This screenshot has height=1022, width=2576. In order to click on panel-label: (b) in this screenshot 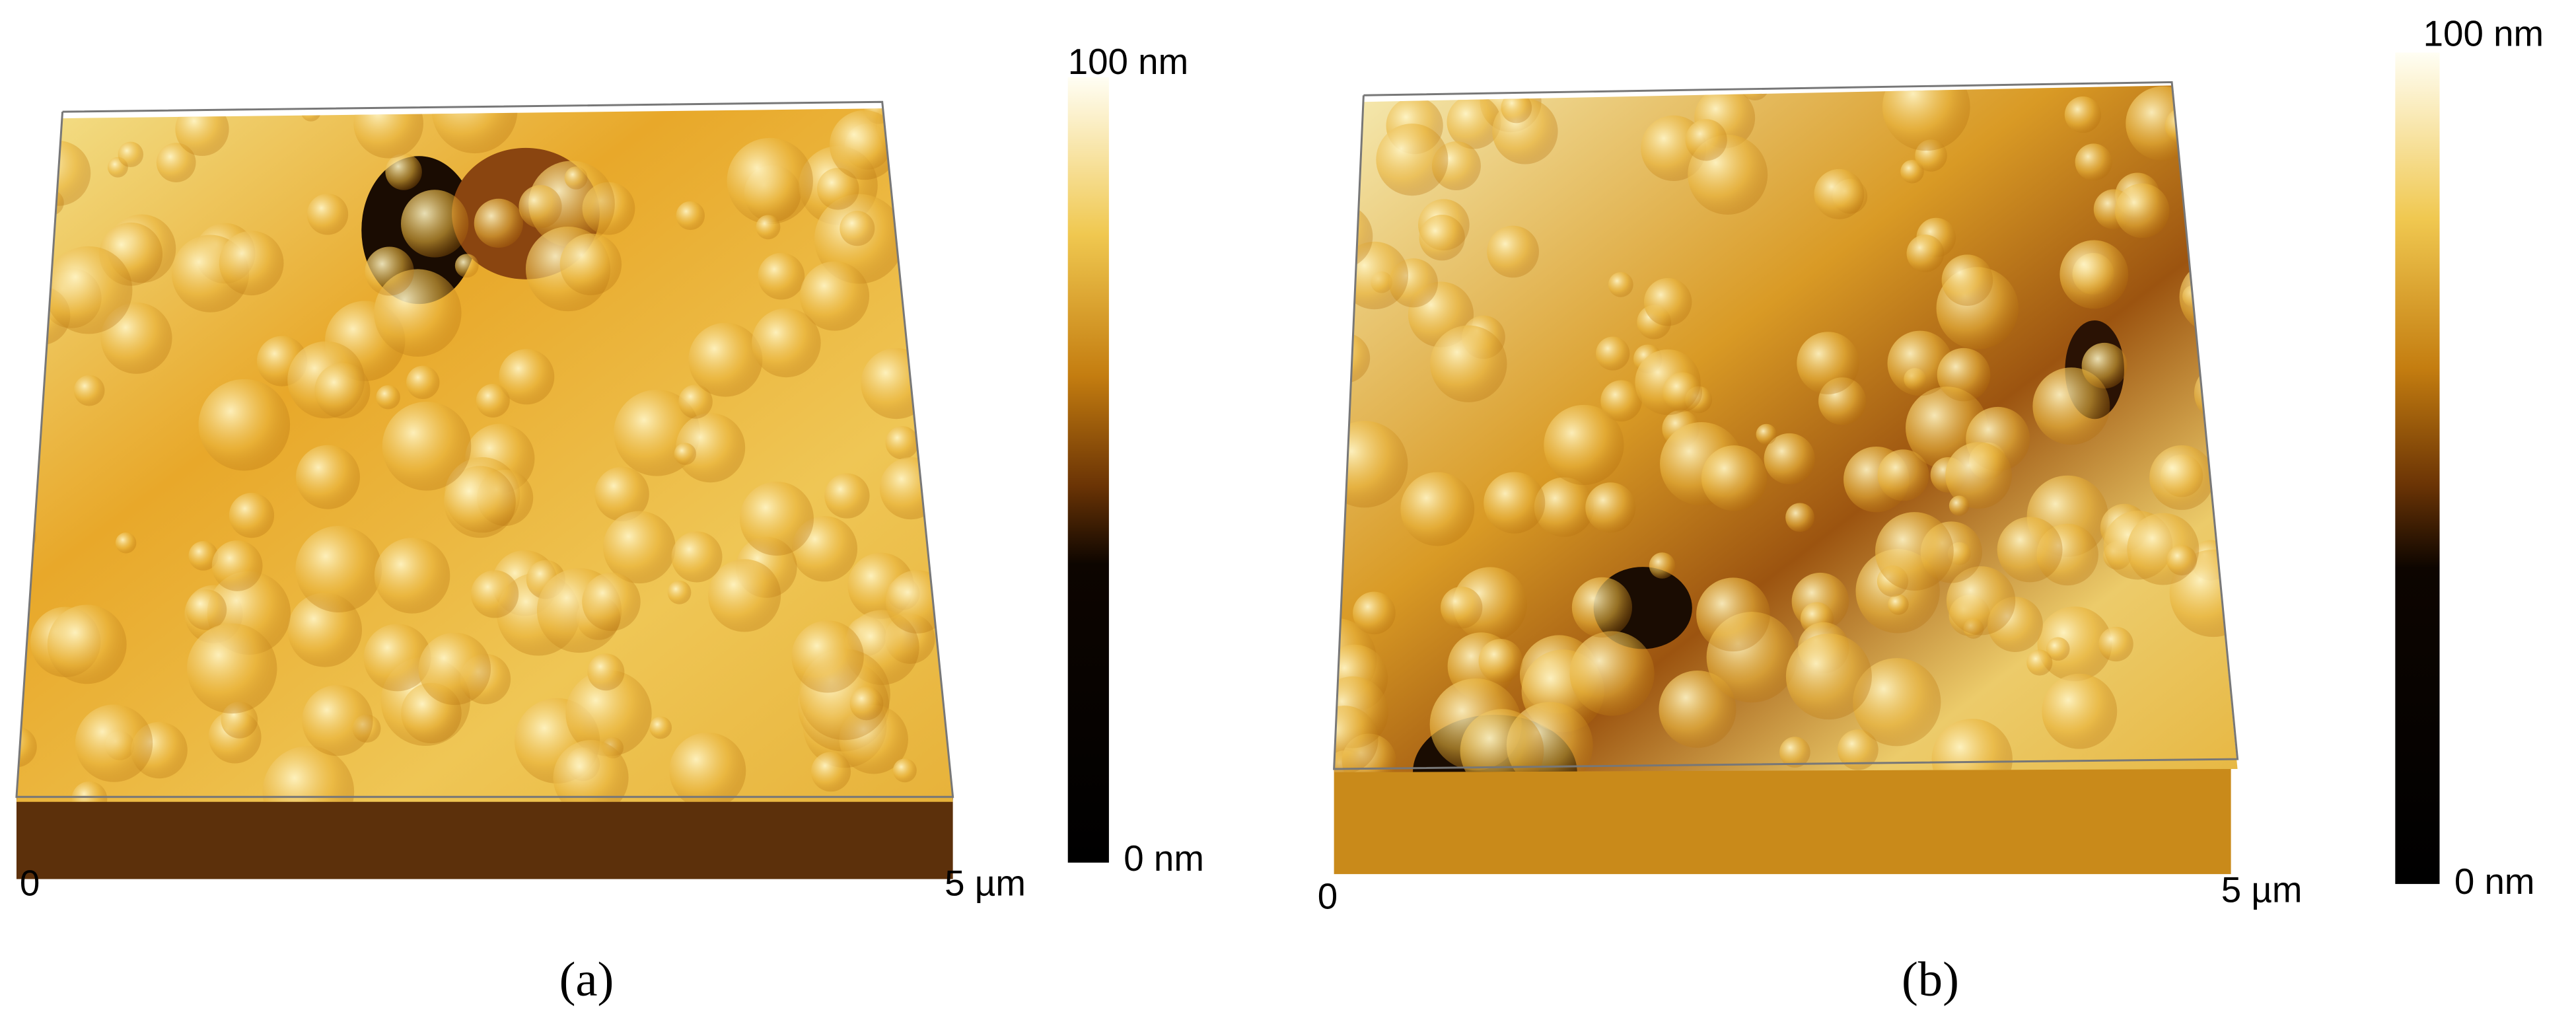, I will do `click(1931, 980)`.